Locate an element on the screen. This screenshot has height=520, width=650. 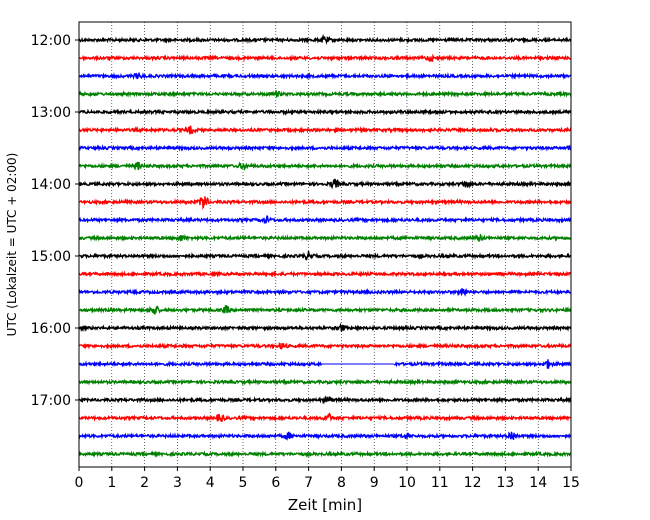
x-tick-label-7: 7 is located at coordinates (308, 483).